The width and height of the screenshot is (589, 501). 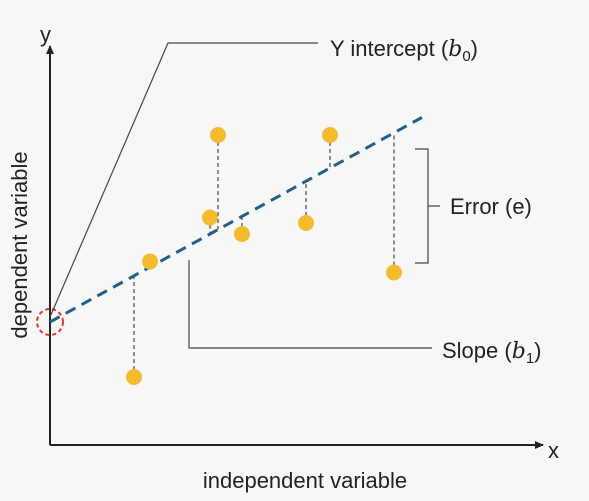 I want to click on slope-label: Slope (b1), so click(x=491, y=352).